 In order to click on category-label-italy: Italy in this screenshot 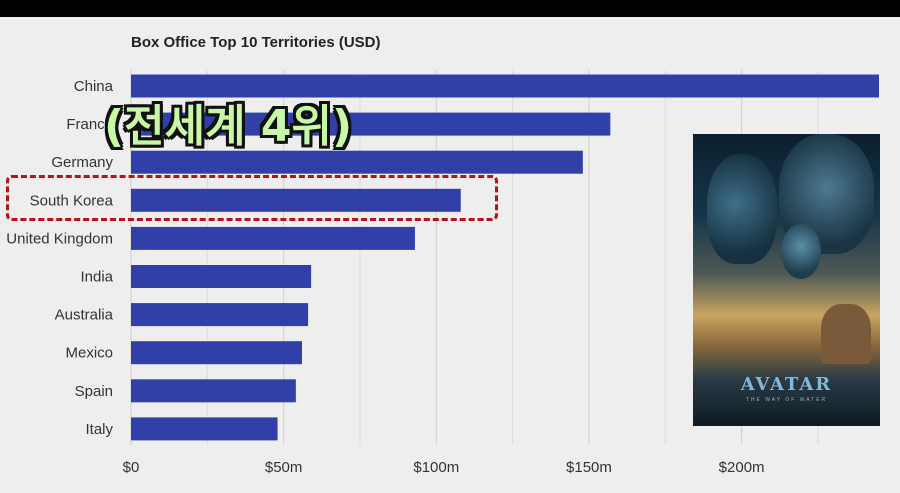, I will do `click(99, 429)`.